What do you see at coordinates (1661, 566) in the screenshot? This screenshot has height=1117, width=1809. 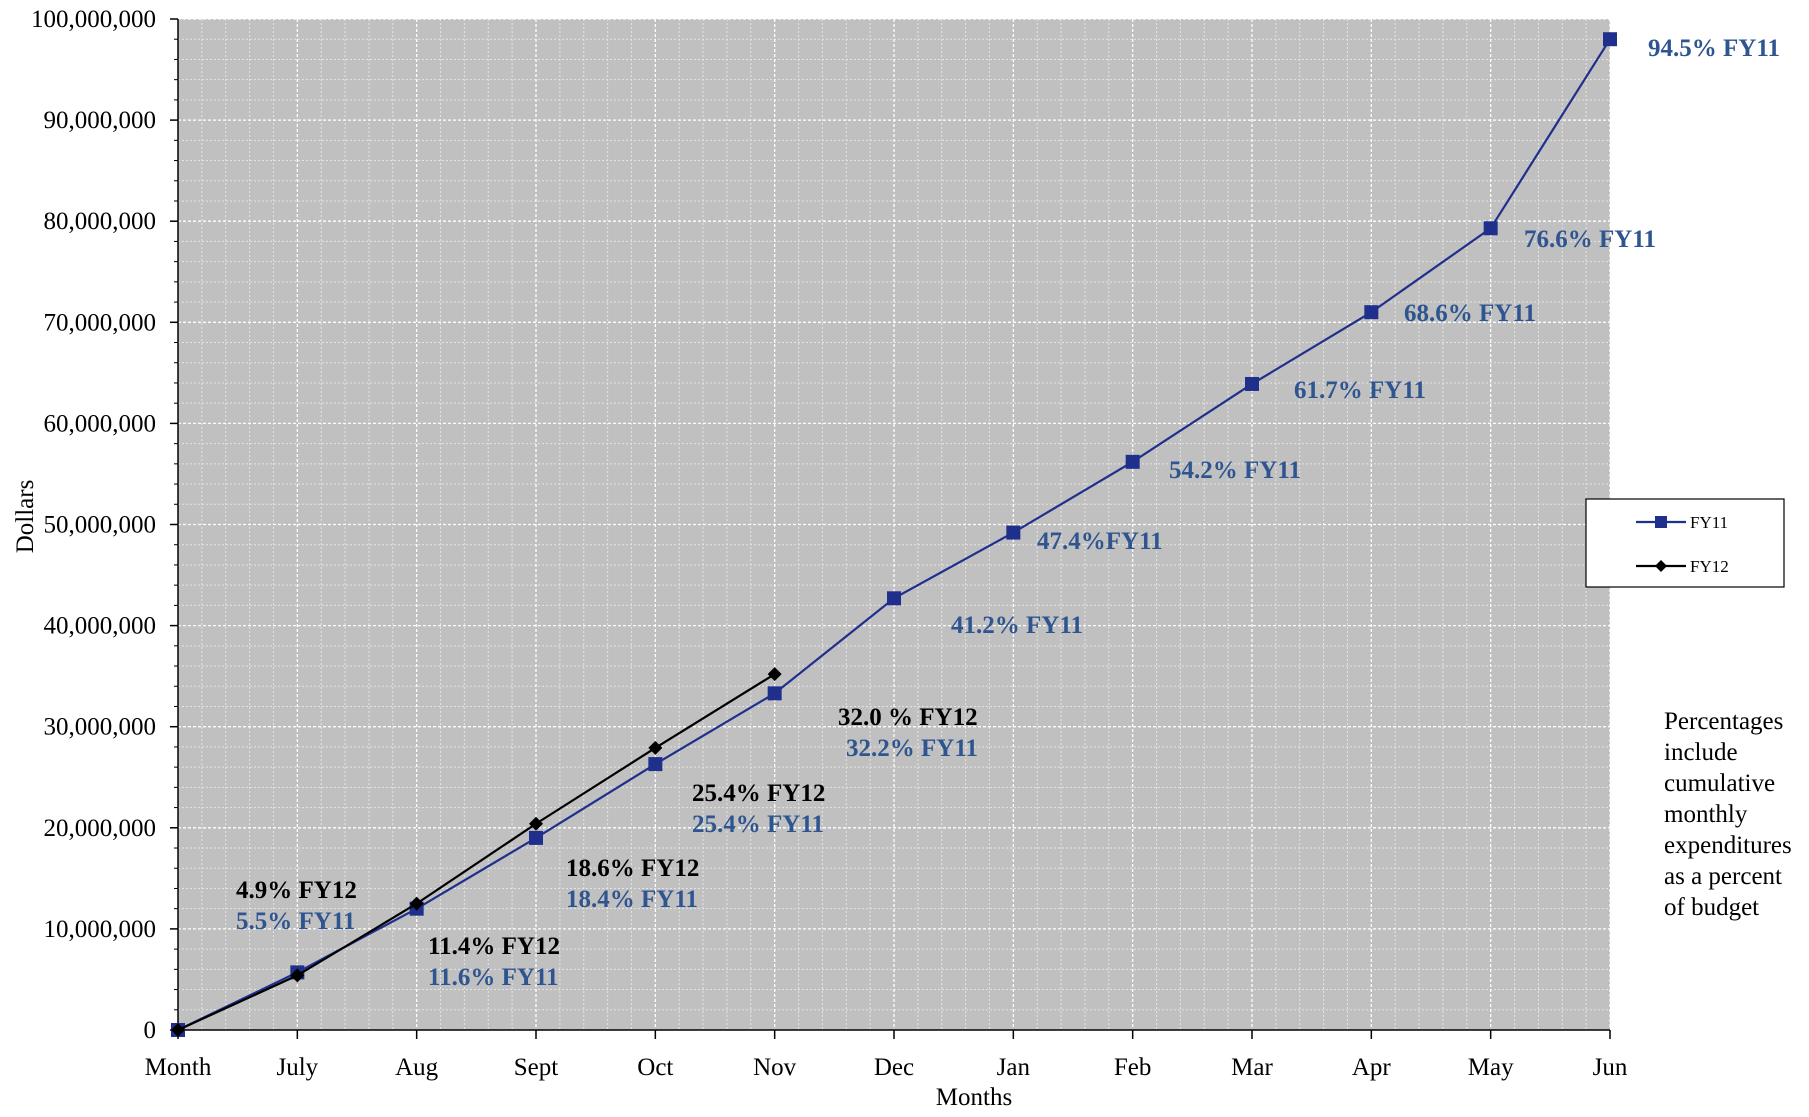 I see `legend-marker-fy12` at bounding box center [1661, 566].